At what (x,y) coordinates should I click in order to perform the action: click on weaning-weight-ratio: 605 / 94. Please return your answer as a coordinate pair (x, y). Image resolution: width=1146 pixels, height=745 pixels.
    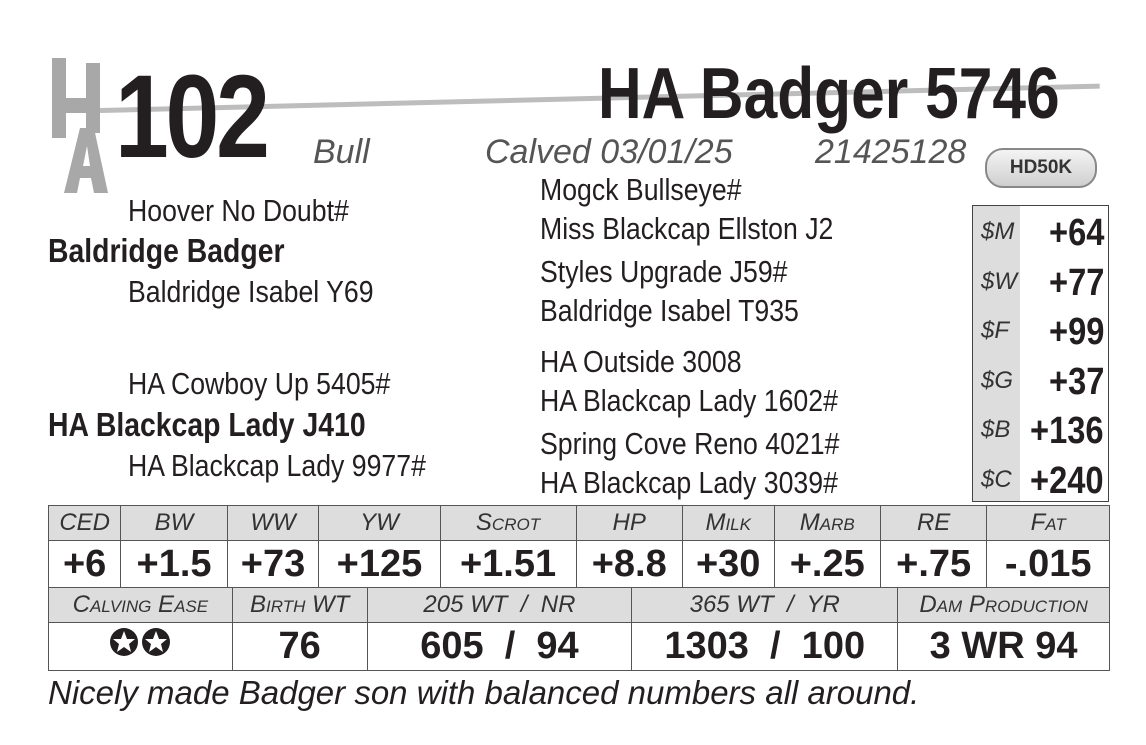
    Looking at the image, I should click on (499, 646).